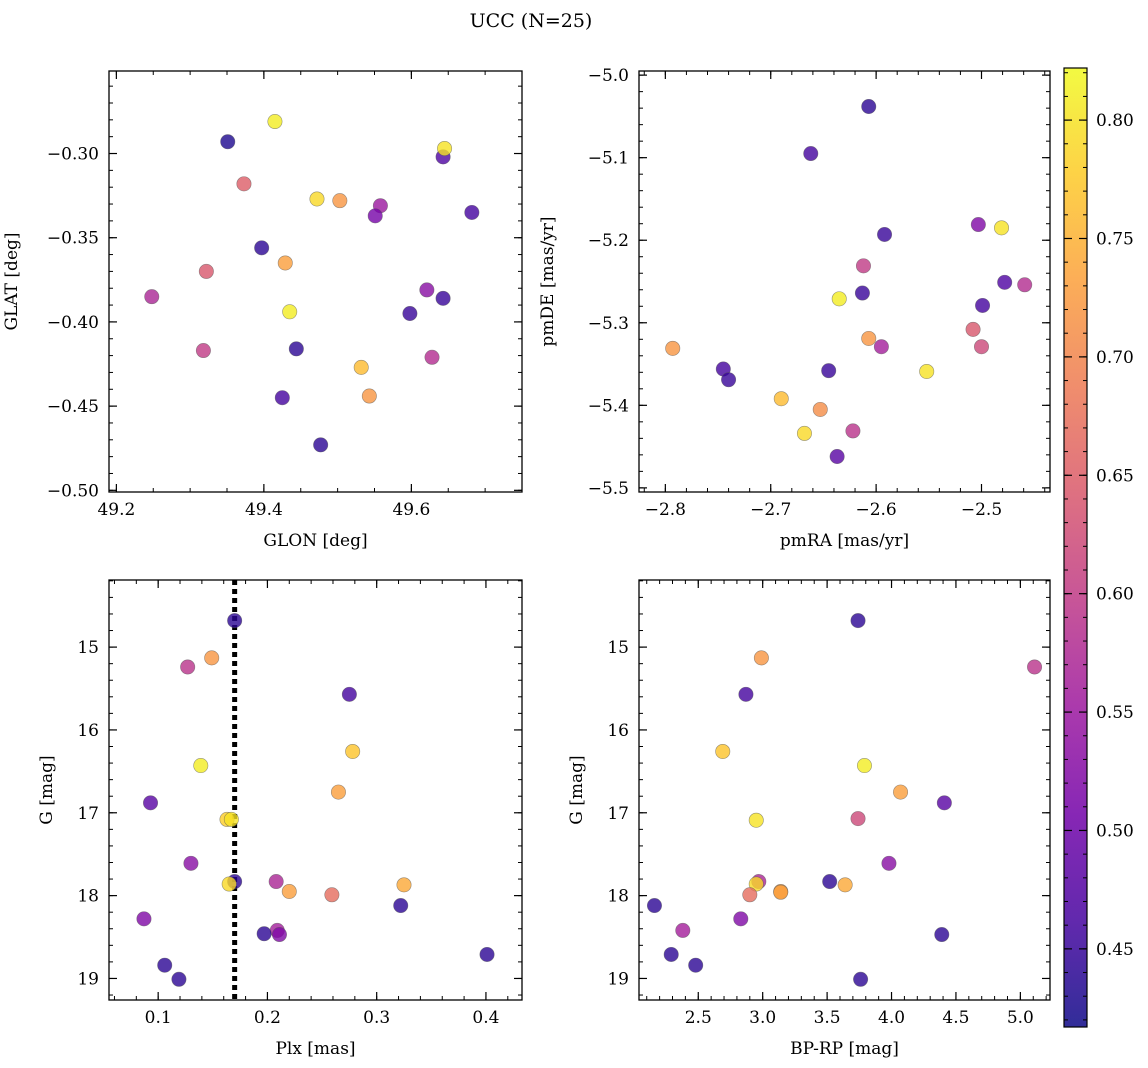  I want to click on colorbar-tick-label: 0.50, so click(1115, 831).